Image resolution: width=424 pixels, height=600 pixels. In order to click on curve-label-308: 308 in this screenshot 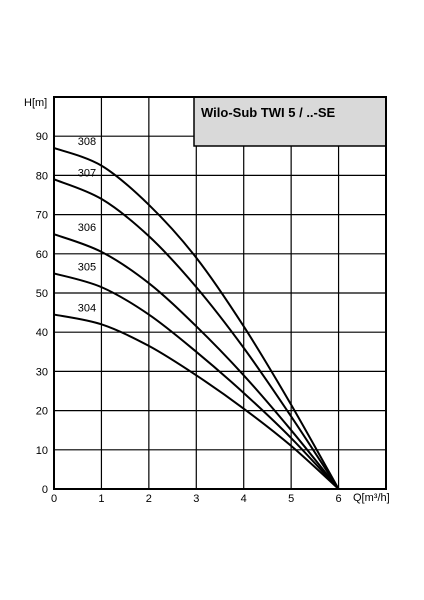, I will do `click(87, 142)`.